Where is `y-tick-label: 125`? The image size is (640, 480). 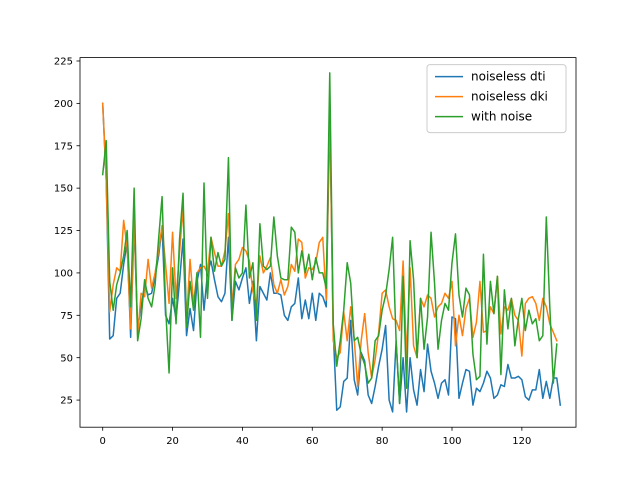 y-tick-label: 125 is located at coordinates (63, 231).